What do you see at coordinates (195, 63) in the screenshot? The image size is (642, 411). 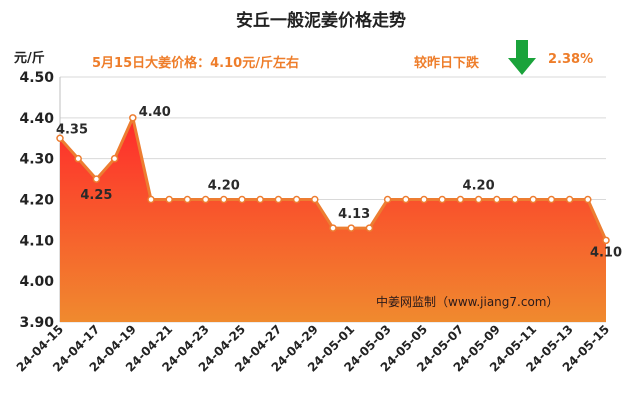 I see `price-note: 5月15日大姜价格：4.10元/斤左右` at bounding box center [195, 63].